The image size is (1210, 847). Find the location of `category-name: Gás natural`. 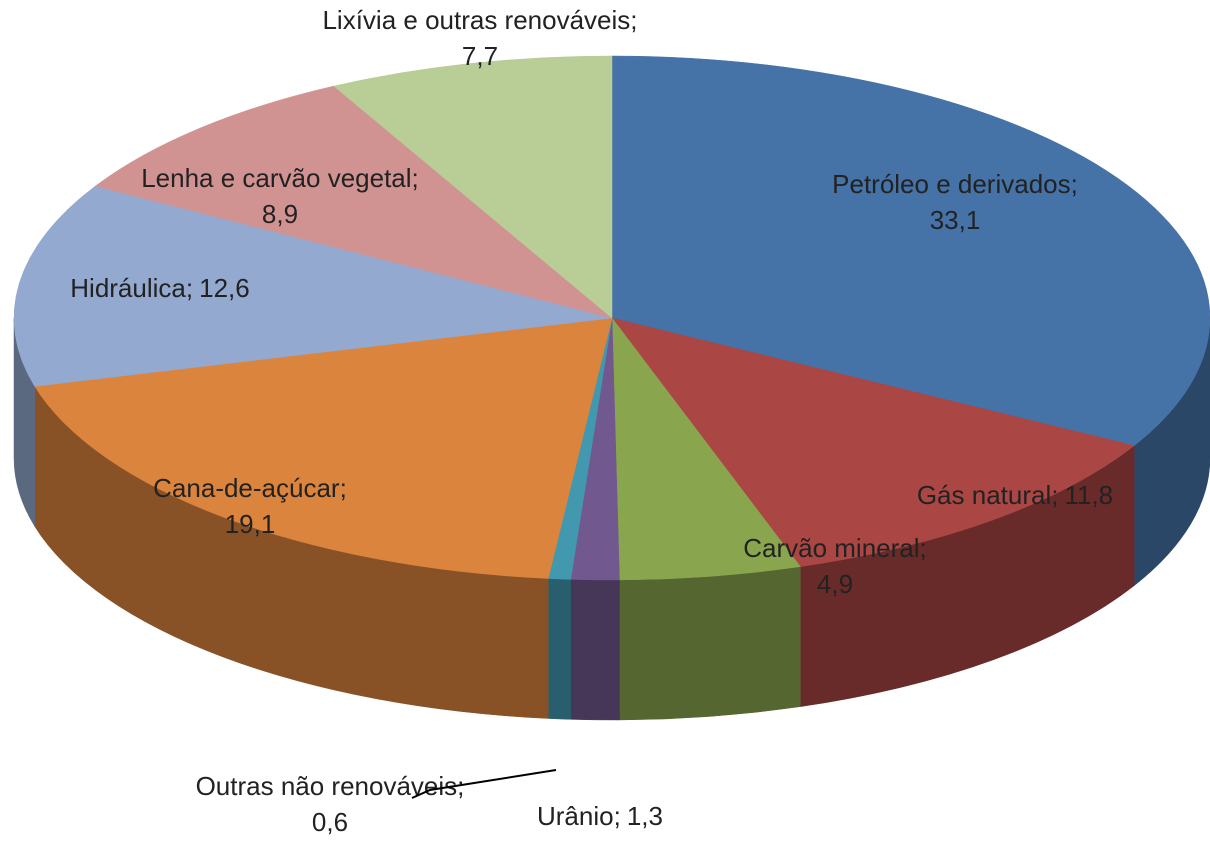

category-name: Gás natural is located at coordinates (984, 495).